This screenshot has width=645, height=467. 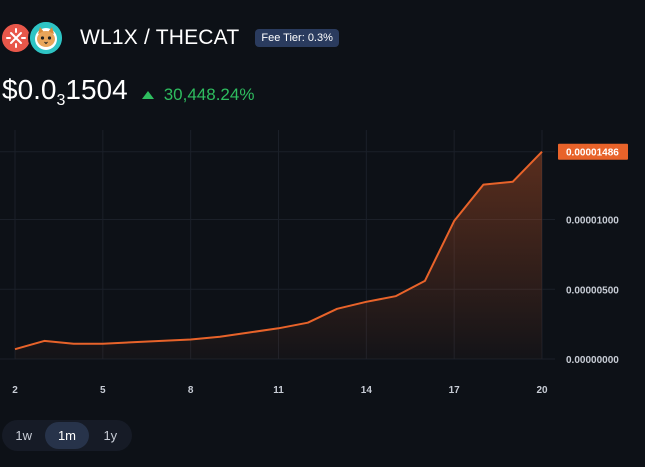 What do you see at coordinates (103, 390) in the screenshot?
I see `x-tick-label: 5` at bounding box center [103, 390].